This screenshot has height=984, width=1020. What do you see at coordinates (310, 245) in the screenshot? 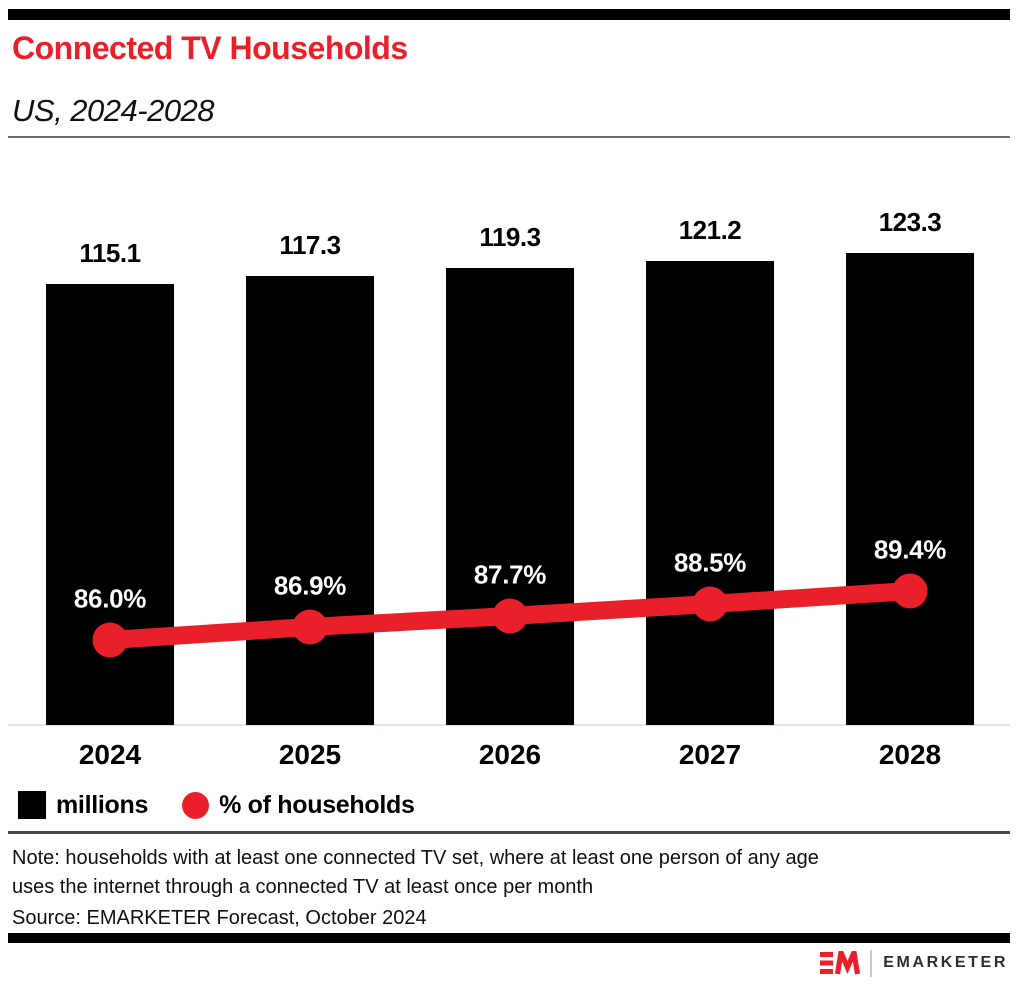
I see `bar-value-label: 117.3` at bounding box center [310, 245].